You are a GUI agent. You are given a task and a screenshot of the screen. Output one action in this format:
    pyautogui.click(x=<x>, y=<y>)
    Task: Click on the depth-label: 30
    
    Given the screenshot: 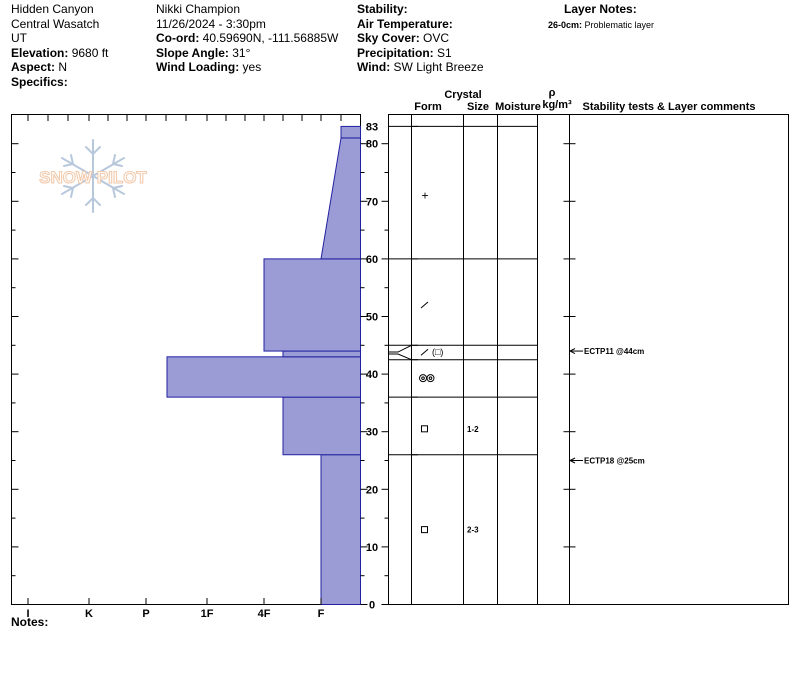 What is the action you would take?
    pyautogui.click(x=372, y=433)
    